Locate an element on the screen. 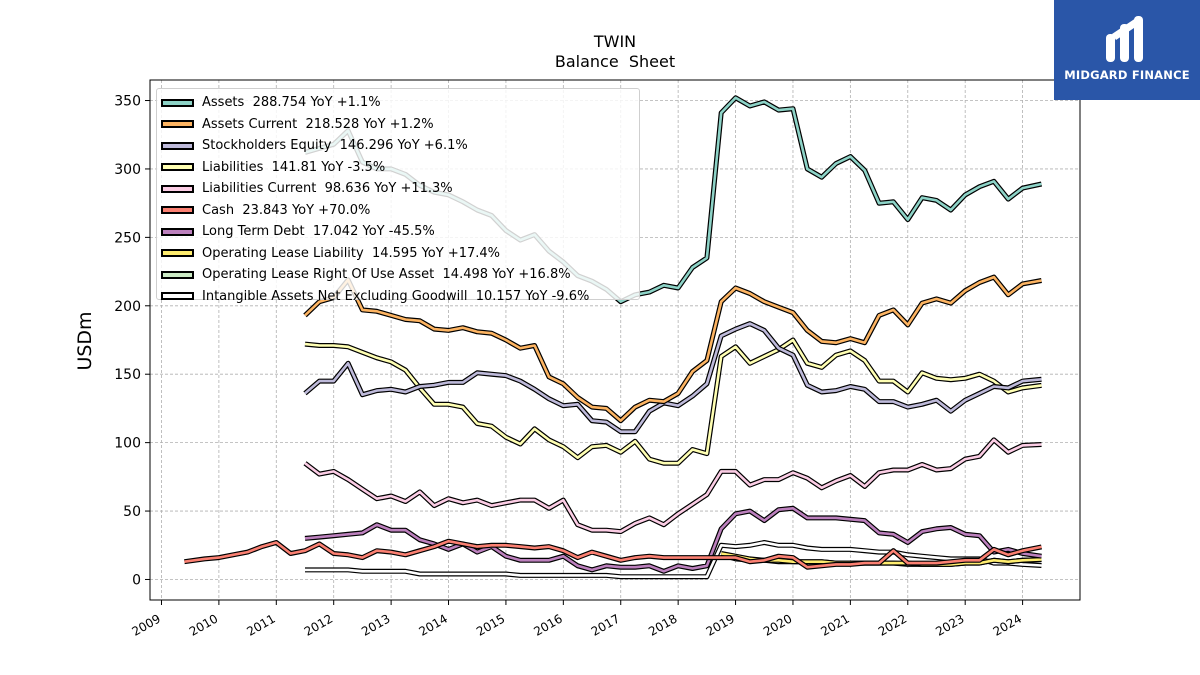 This screenshot has height=675, width=1200. x-tick-label: 2014 is located at coordinates (433, 624).